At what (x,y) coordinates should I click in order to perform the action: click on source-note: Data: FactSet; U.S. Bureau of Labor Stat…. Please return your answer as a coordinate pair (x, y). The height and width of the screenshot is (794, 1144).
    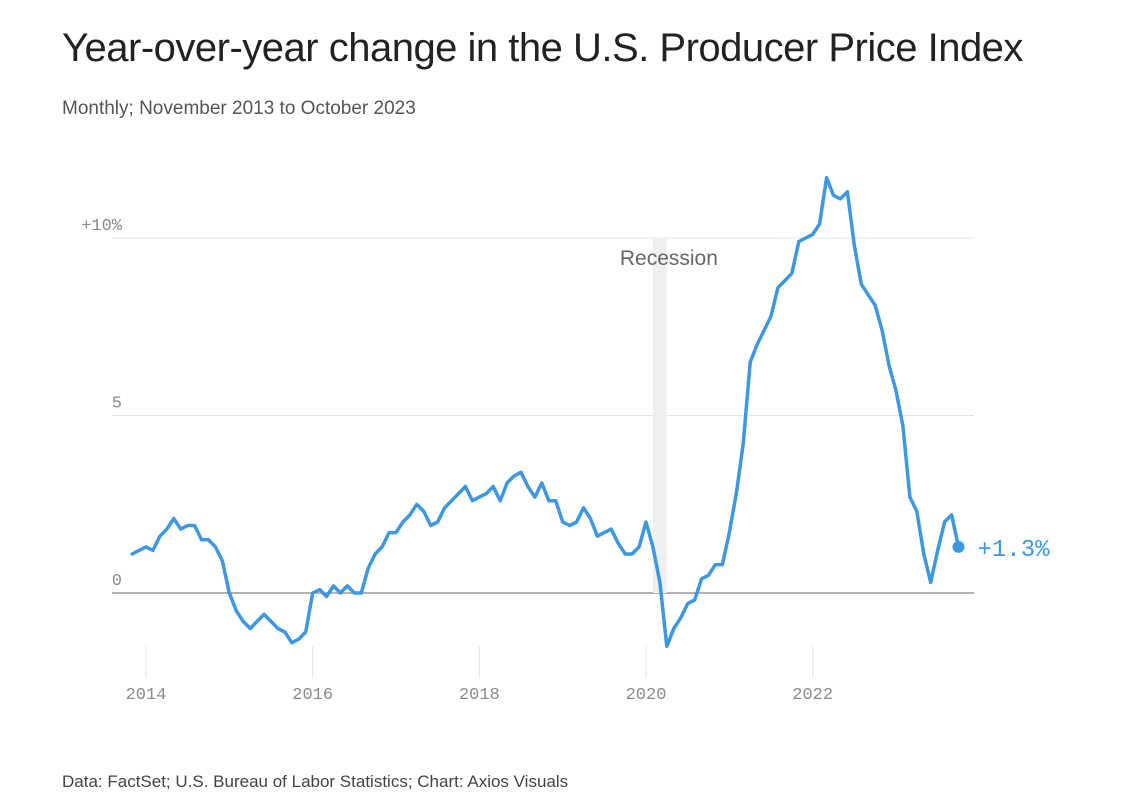
    Looking at the image, I should click on (315, 781).